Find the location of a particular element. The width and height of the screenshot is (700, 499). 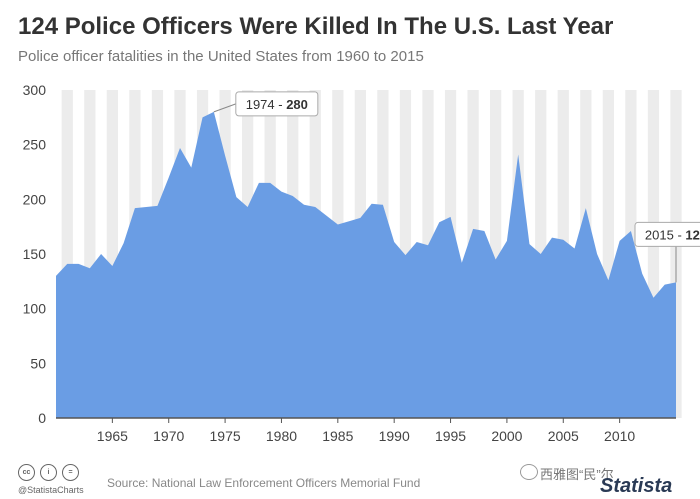

y-tick-label: 100 is located at coordinates (35, 309).